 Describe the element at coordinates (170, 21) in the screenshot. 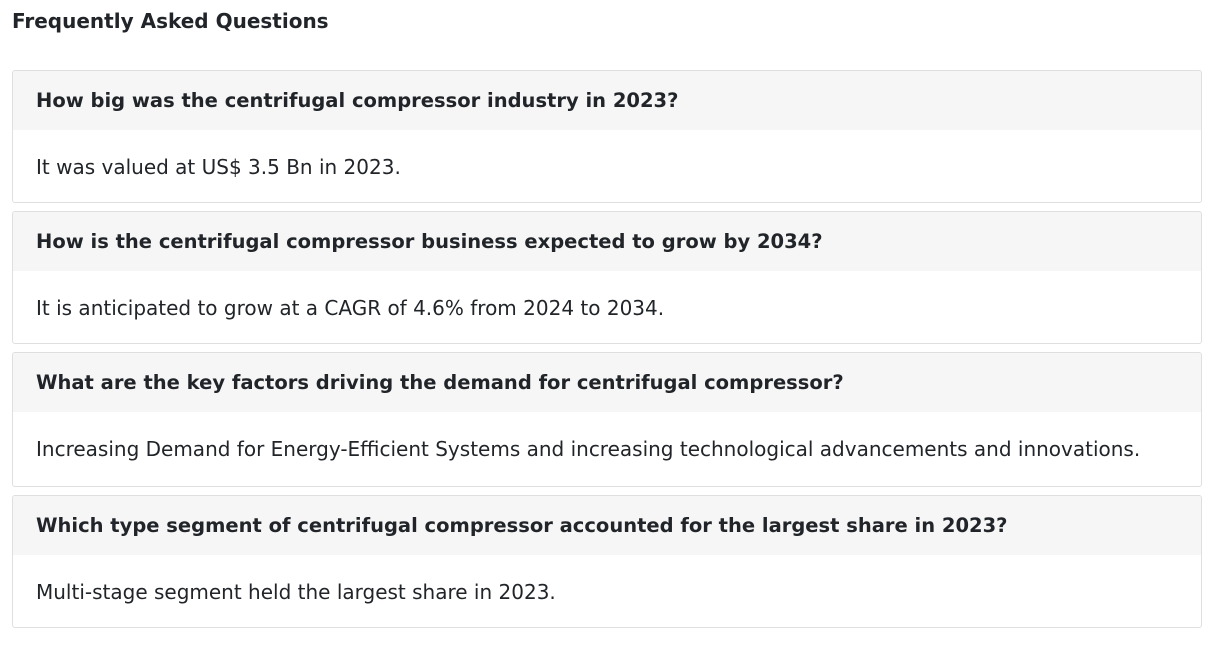

I see `faq-section-title: Frequently Asked Questions` at that location.